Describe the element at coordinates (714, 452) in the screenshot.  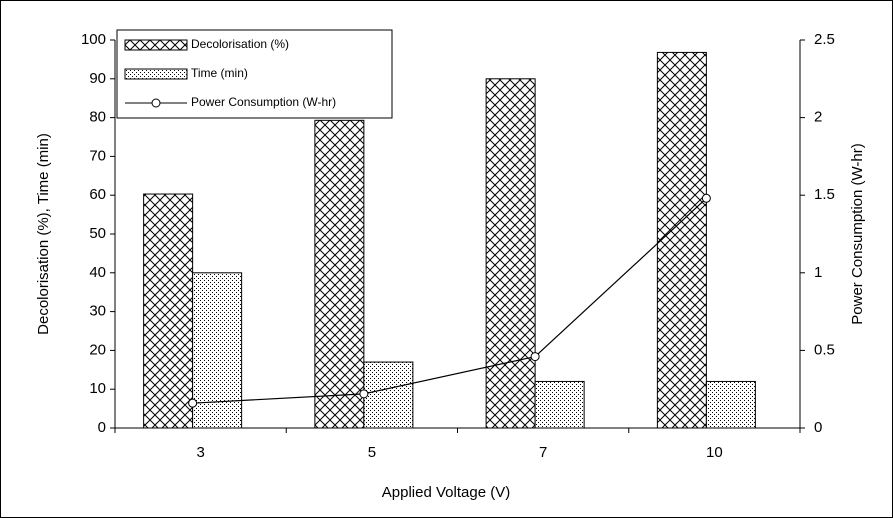
I see `x-tick-label: 10` at that location.